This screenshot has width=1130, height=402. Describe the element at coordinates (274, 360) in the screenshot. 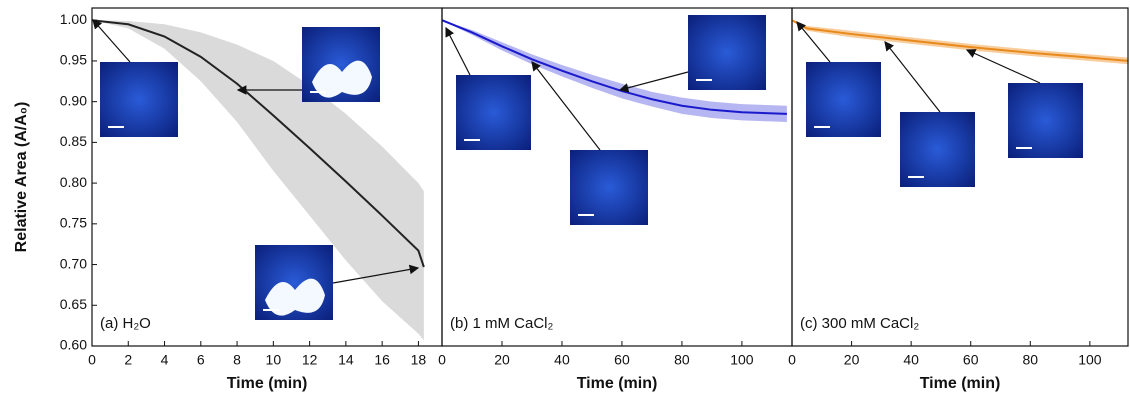

I see `x-tick-label: 10` at that location.